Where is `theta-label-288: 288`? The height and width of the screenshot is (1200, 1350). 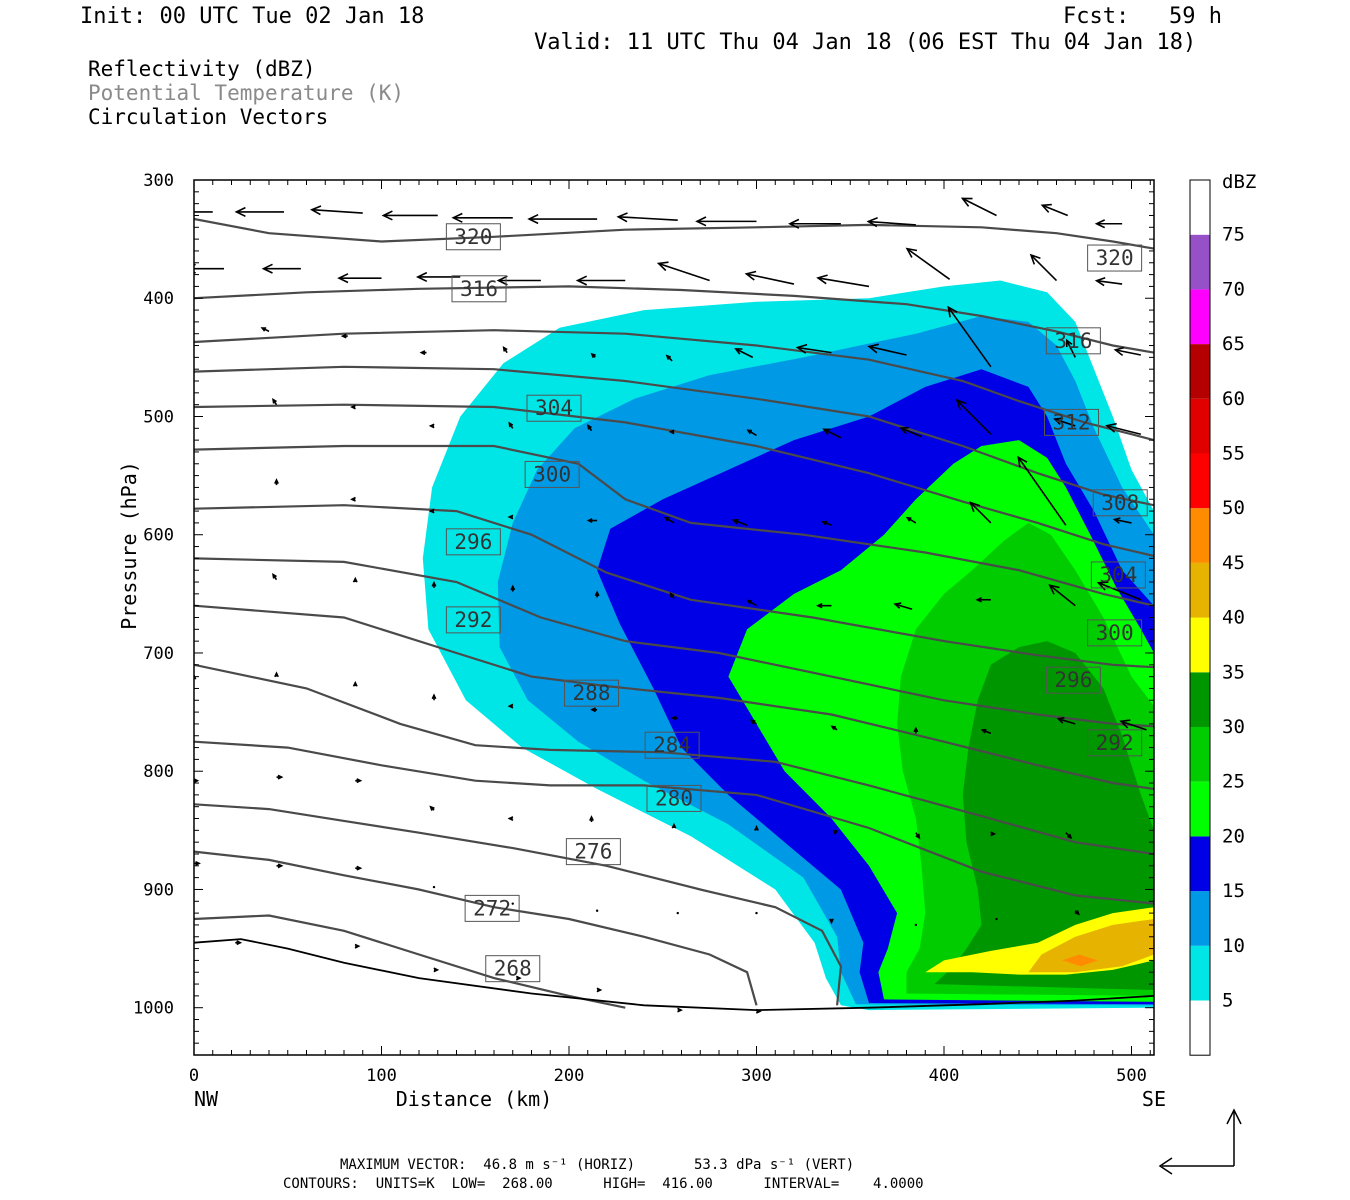 theta-label-288: 288 is located at coordinates (591, 693).